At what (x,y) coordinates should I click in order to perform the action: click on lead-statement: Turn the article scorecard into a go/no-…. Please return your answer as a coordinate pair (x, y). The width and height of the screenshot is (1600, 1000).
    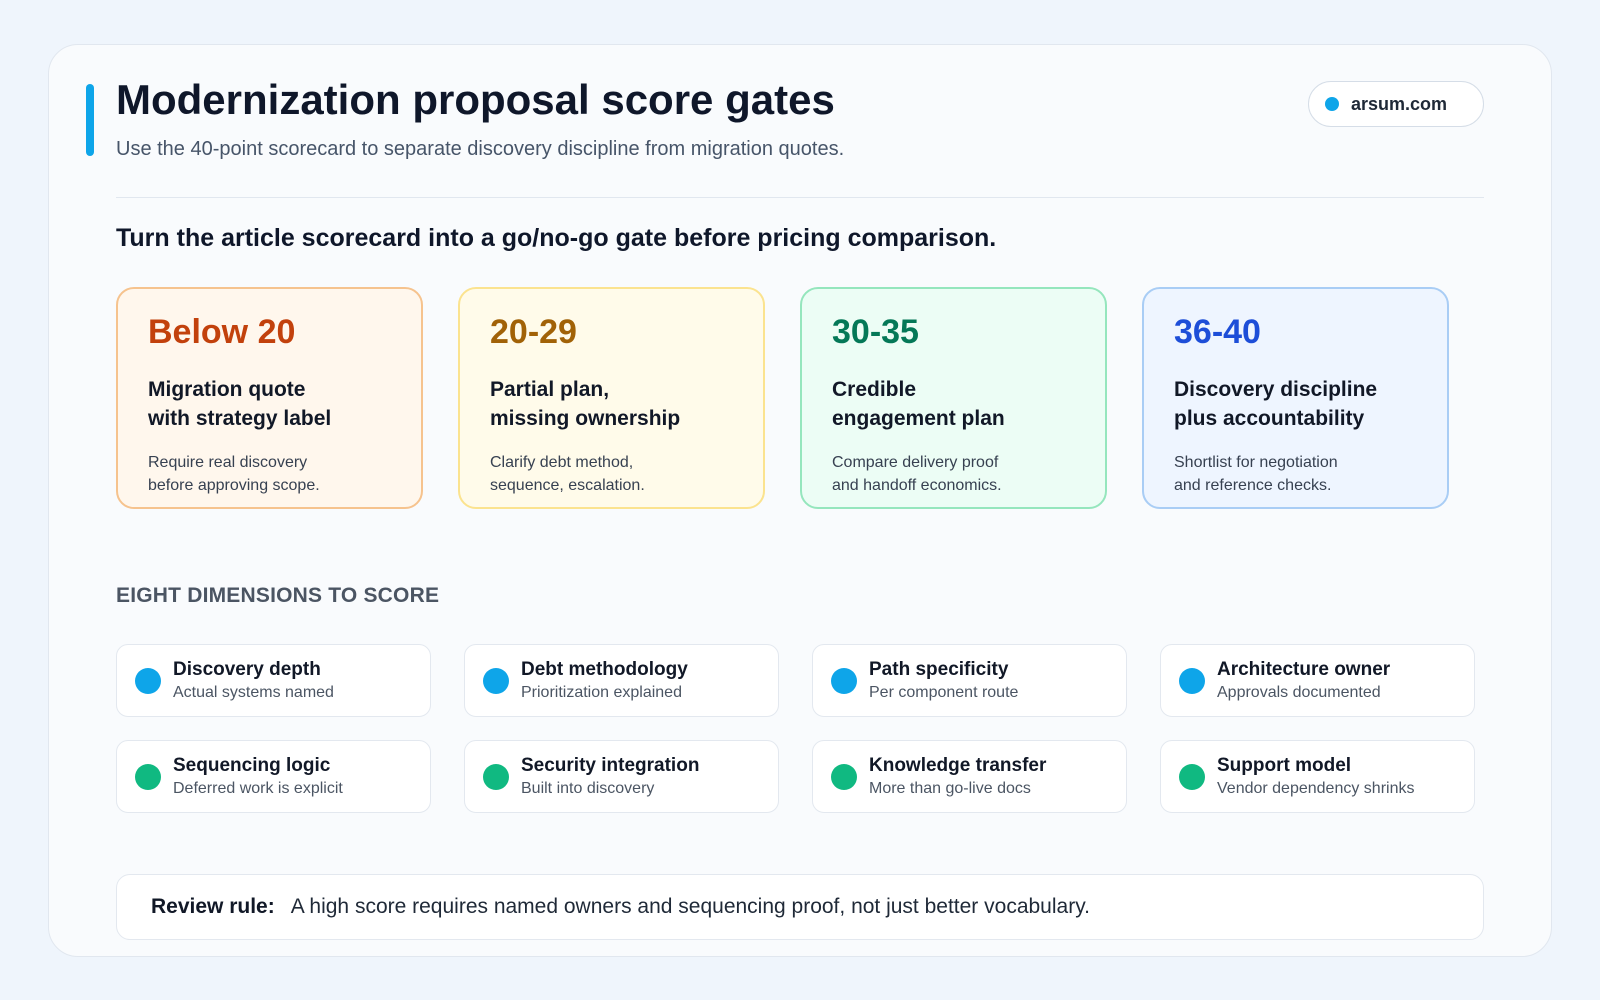
    Looking at the image, I should click on (556, 238).